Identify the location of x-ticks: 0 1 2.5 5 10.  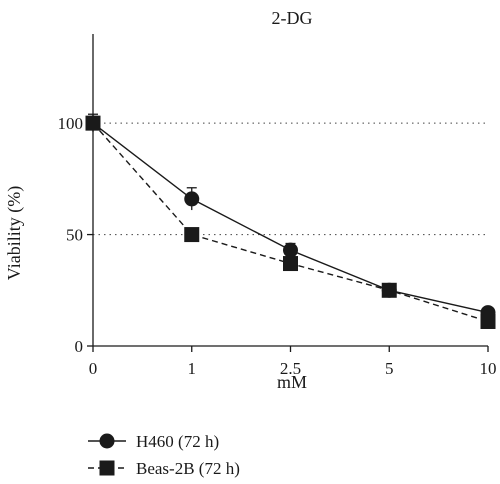
(293, 362).